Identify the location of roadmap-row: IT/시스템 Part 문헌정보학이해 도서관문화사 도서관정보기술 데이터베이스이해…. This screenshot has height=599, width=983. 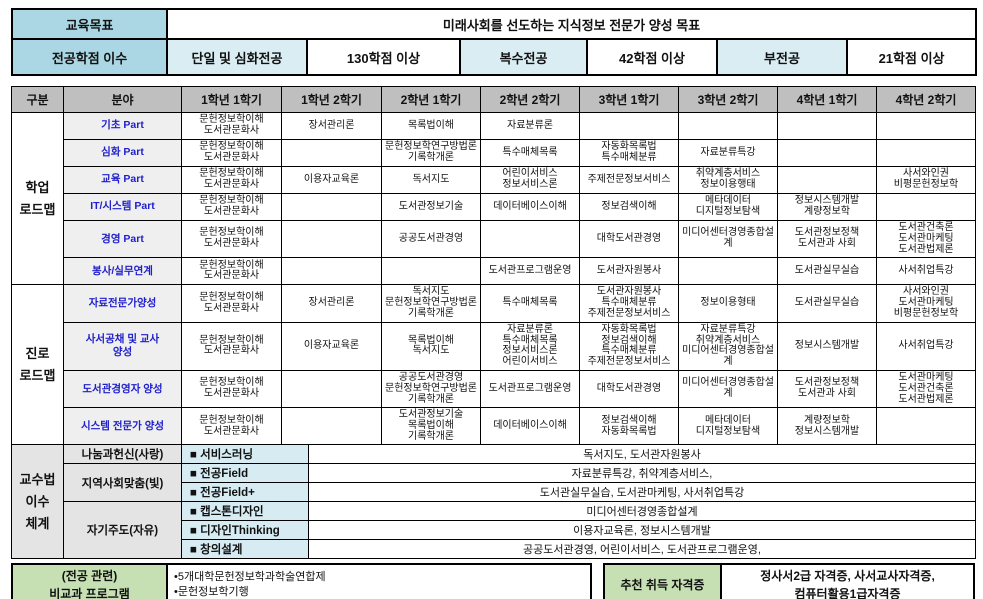
(494, 207).